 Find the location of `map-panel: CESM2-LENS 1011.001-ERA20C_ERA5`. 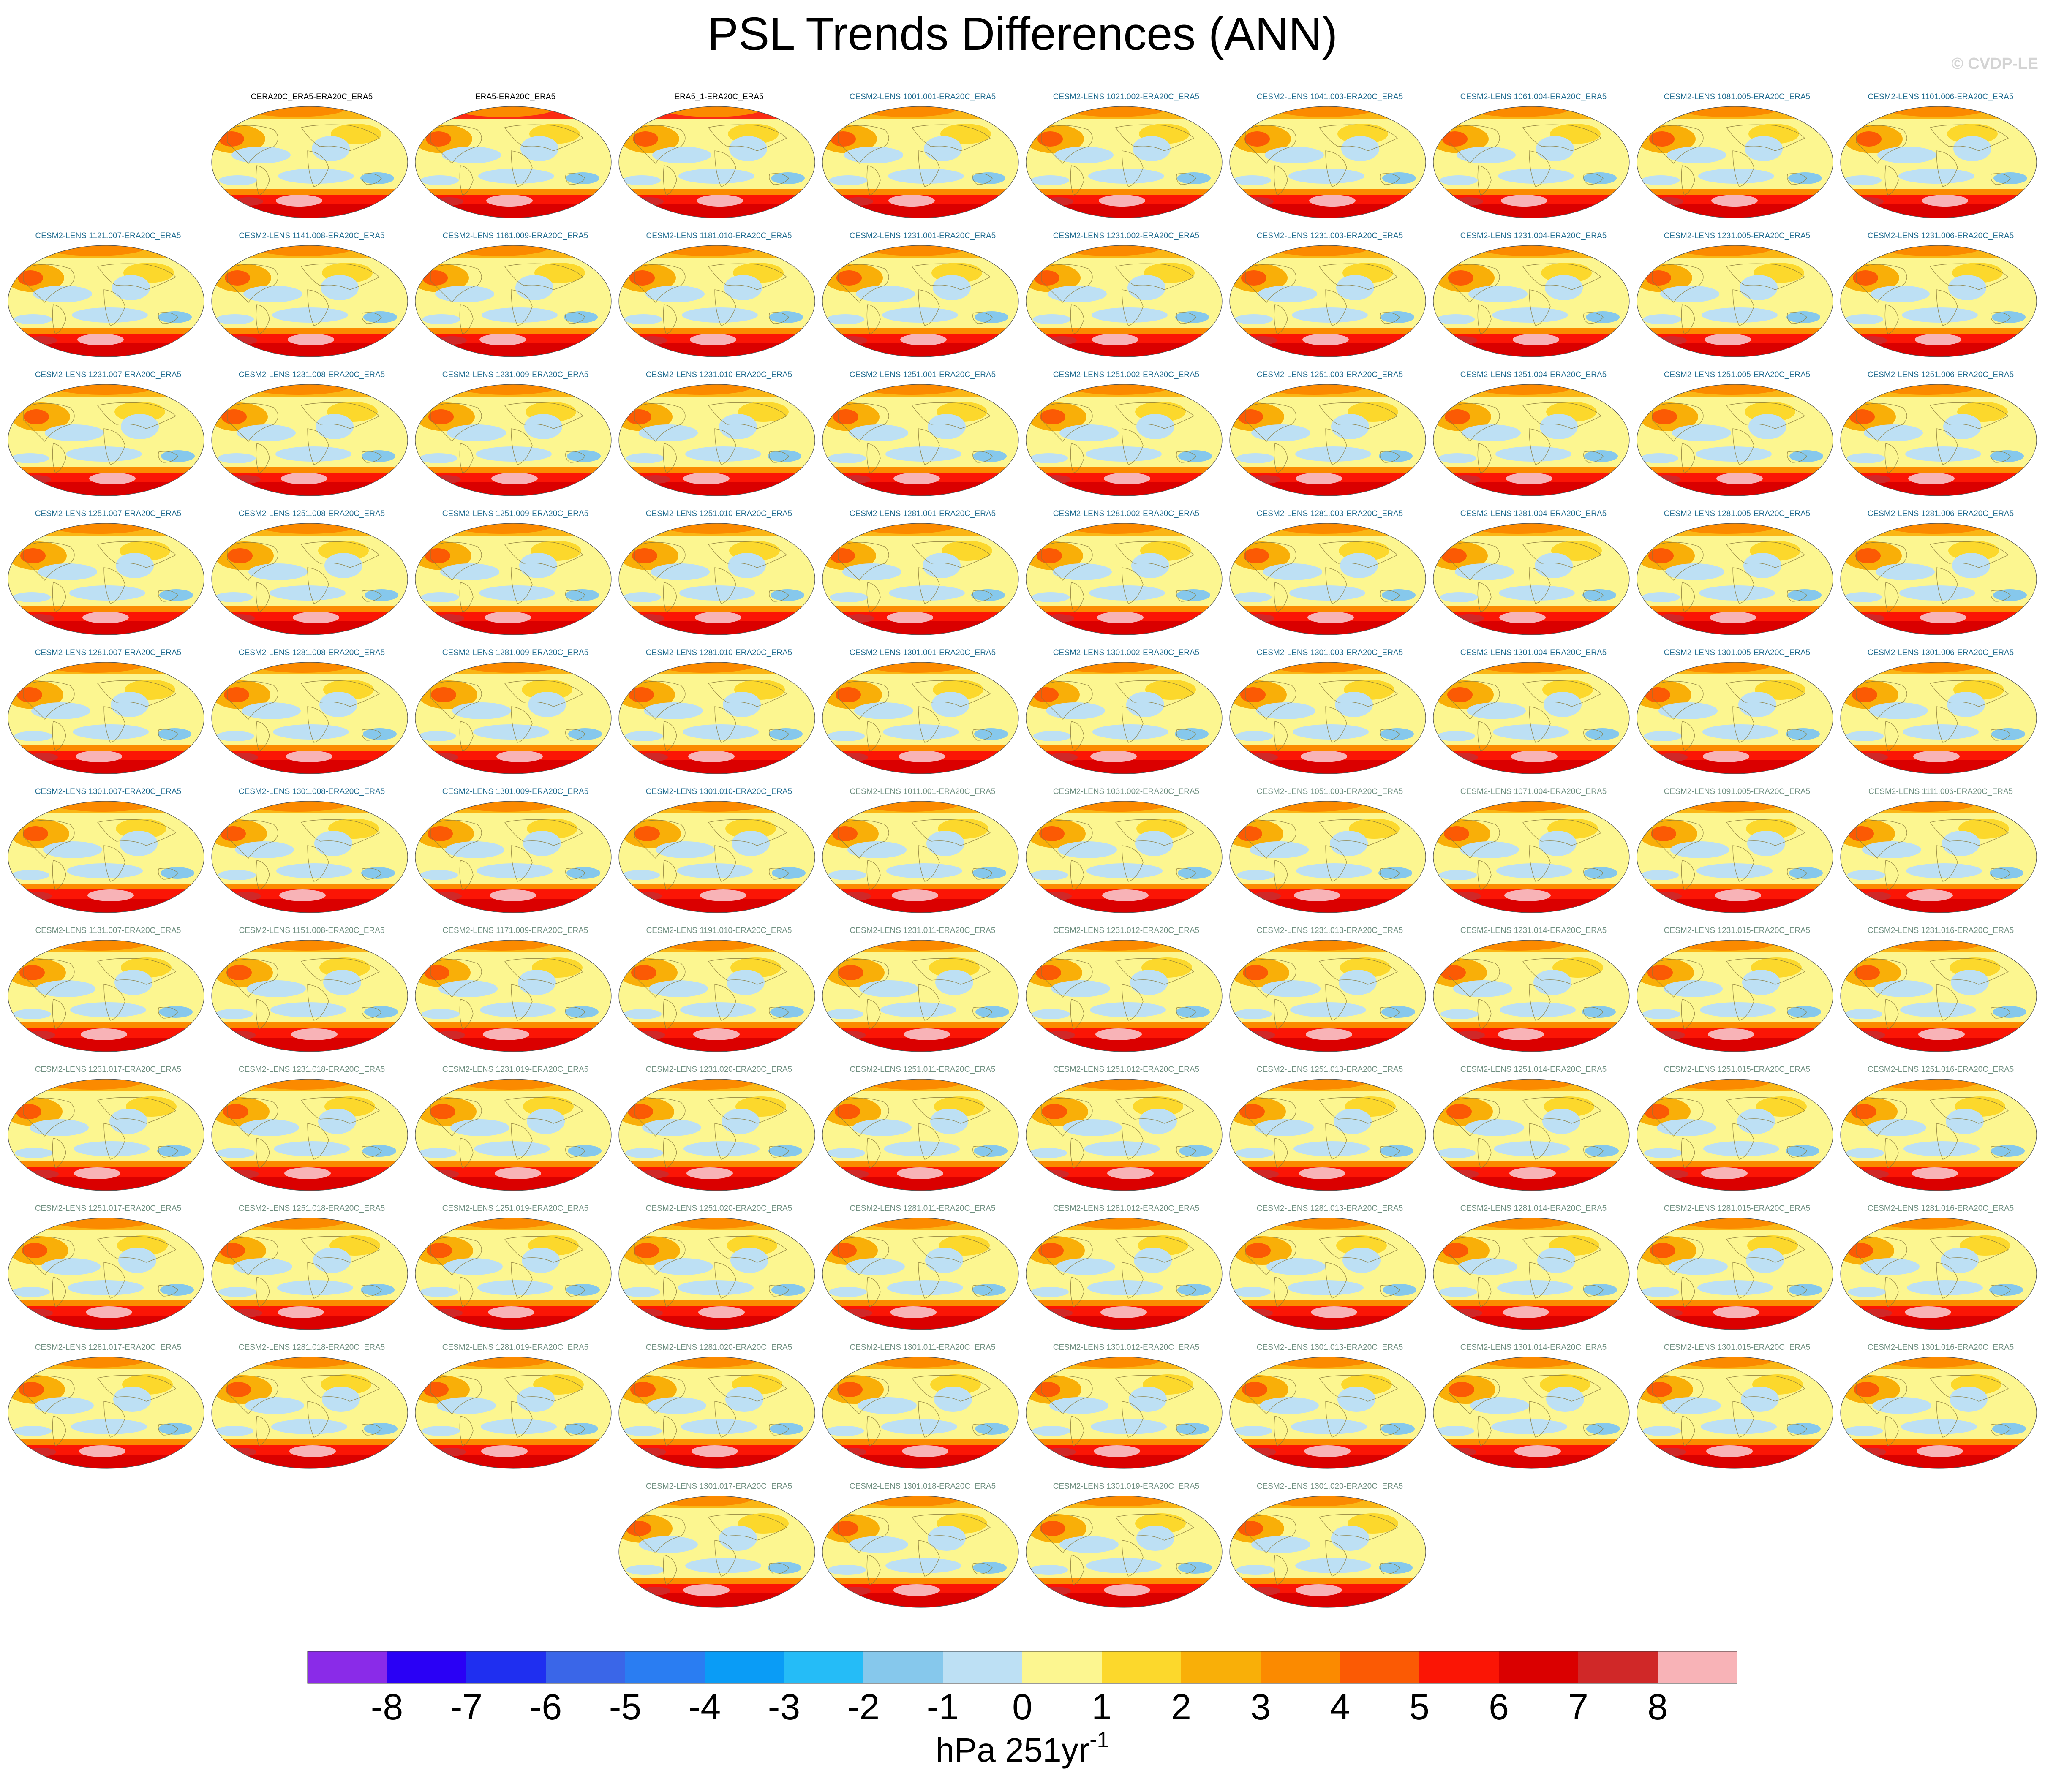

map-panel: CESM2-LENS 1011.001-ERA20C_ERA5 is located at coordinates (923, 854).